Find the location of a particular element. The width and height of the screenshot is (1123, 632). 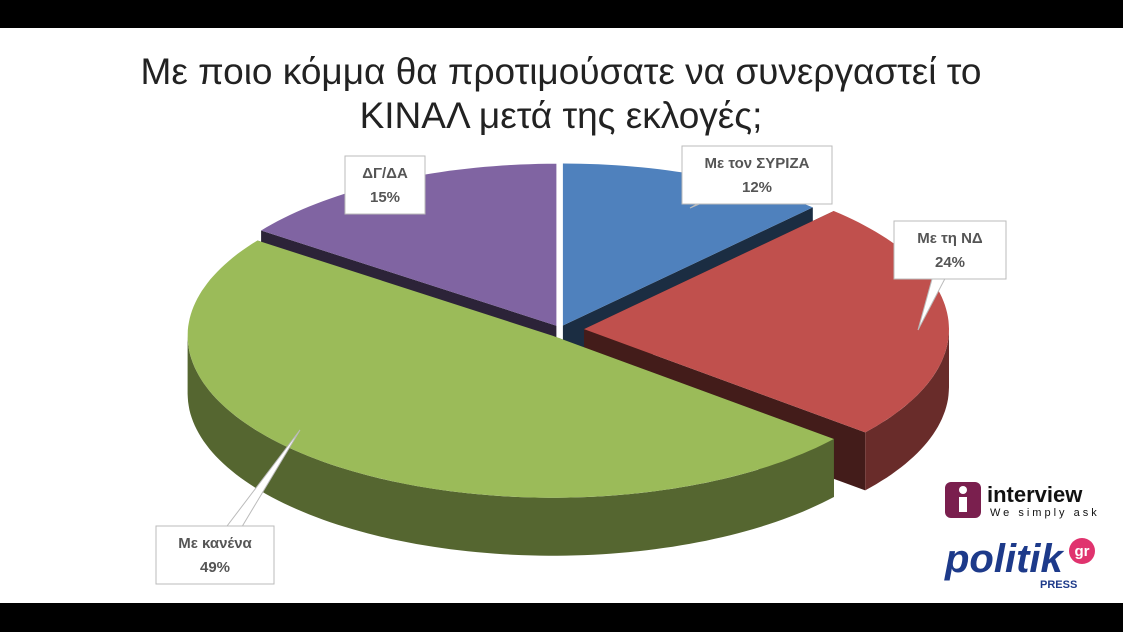

slice-label: Με κανένα is located at coordinates (215, 543).